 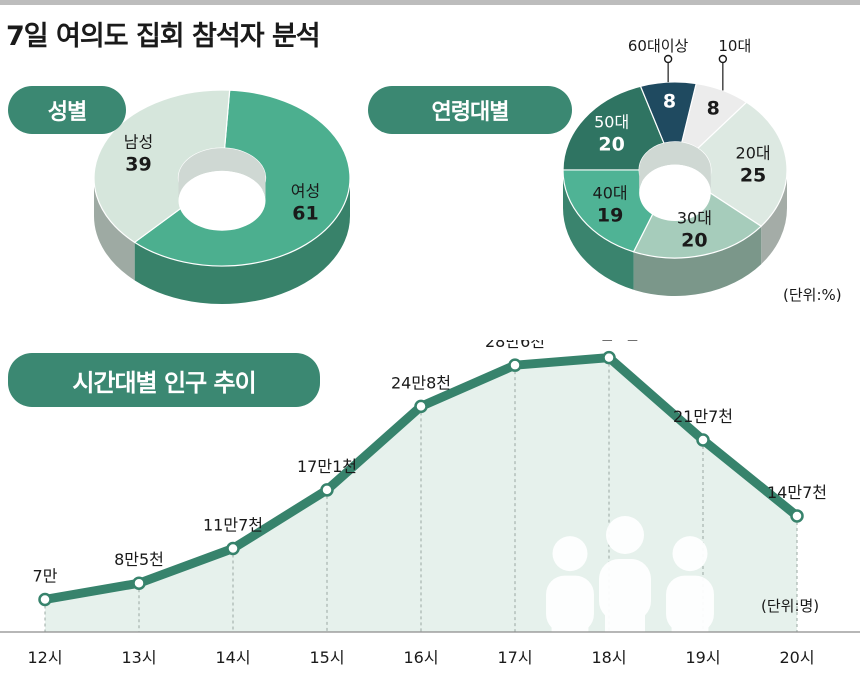 What do you see at coordinates (790, 606) in the screenshot?
I see `person-unit-label: (단위:명)` at bounding box center [790, 606].